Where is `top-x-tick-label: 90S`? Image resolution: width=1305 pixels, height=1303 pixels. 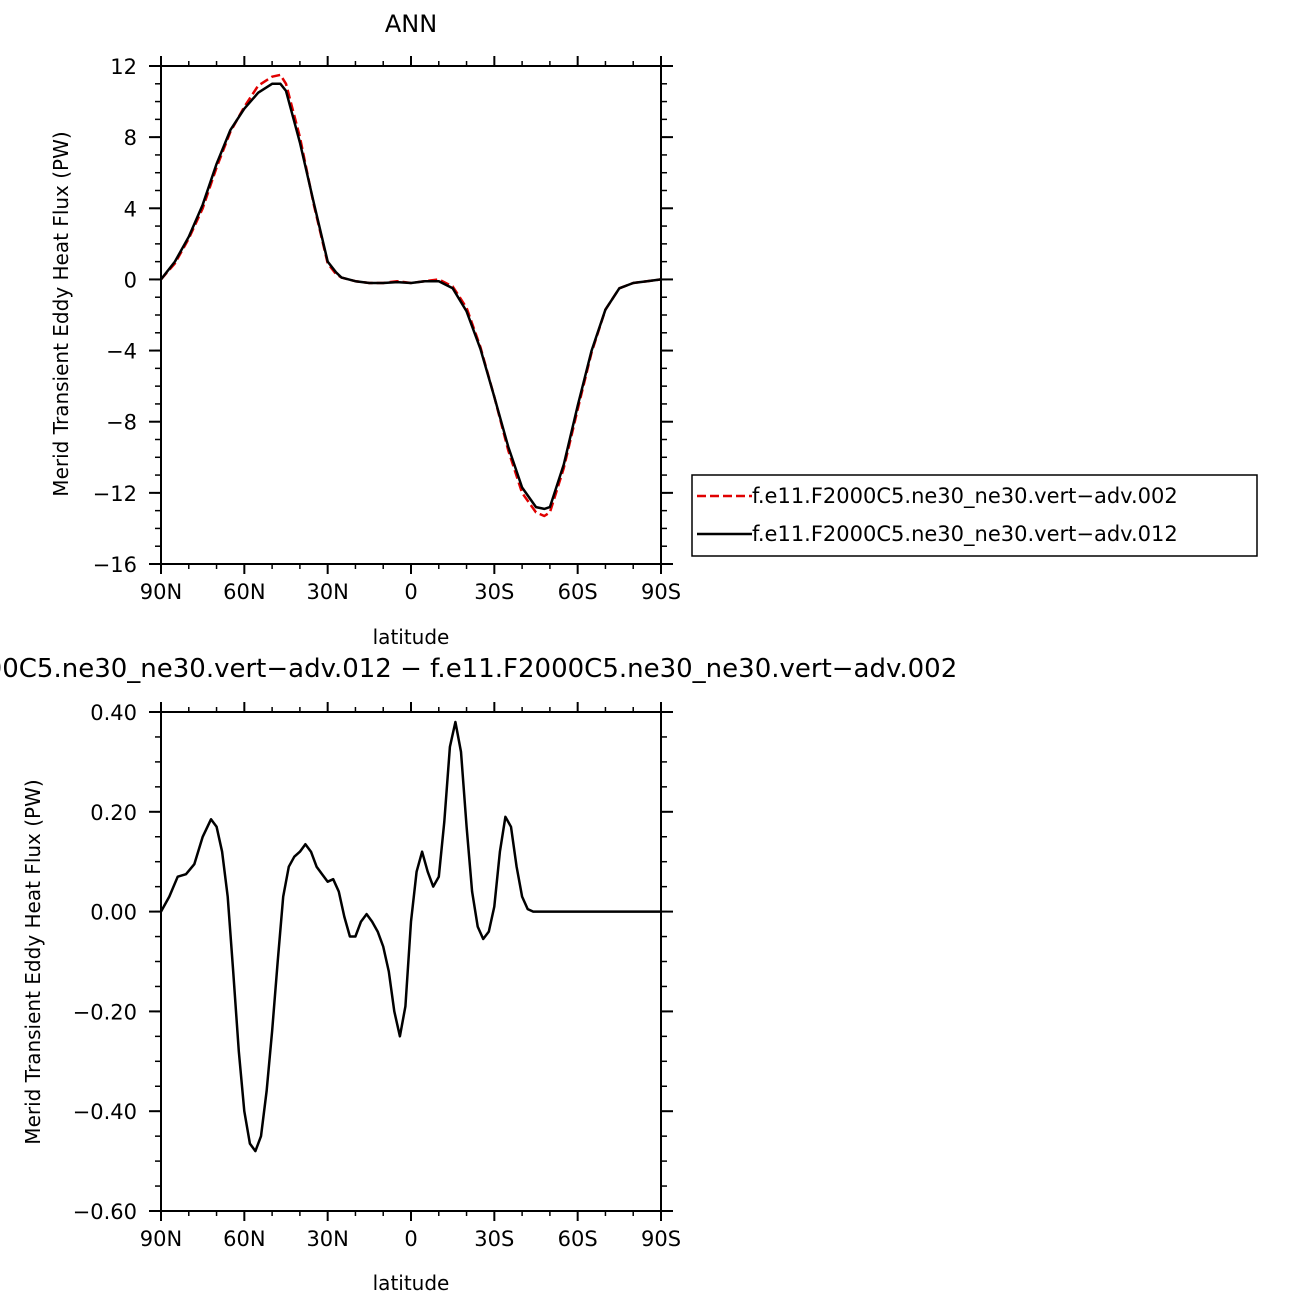 top-x-tick-label: 90S is located at coordinates (661, 592).